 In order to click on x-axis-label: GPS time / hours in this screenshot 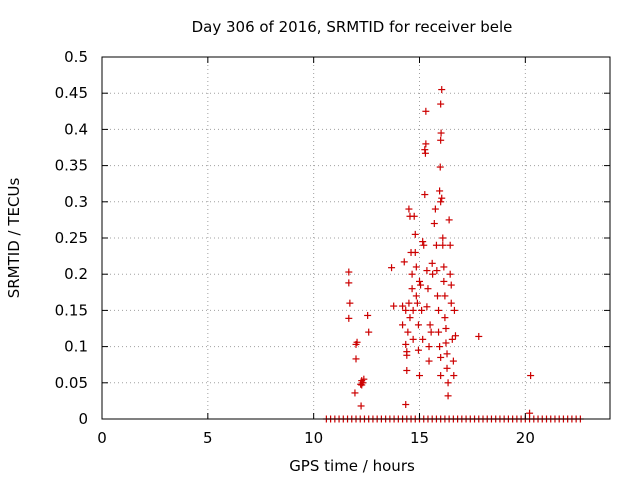, I will do `click(352, 466)`.